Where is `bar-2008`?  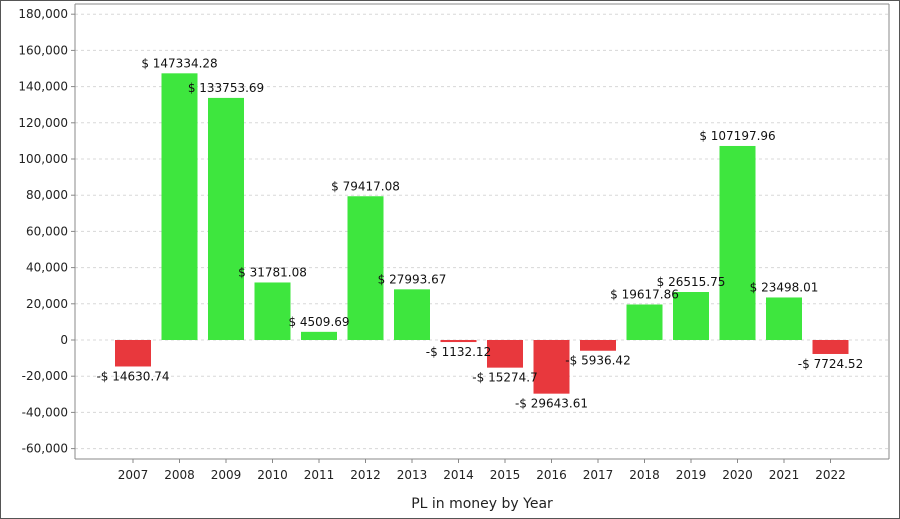 bar-2008 is located at coordinates (179, 206).